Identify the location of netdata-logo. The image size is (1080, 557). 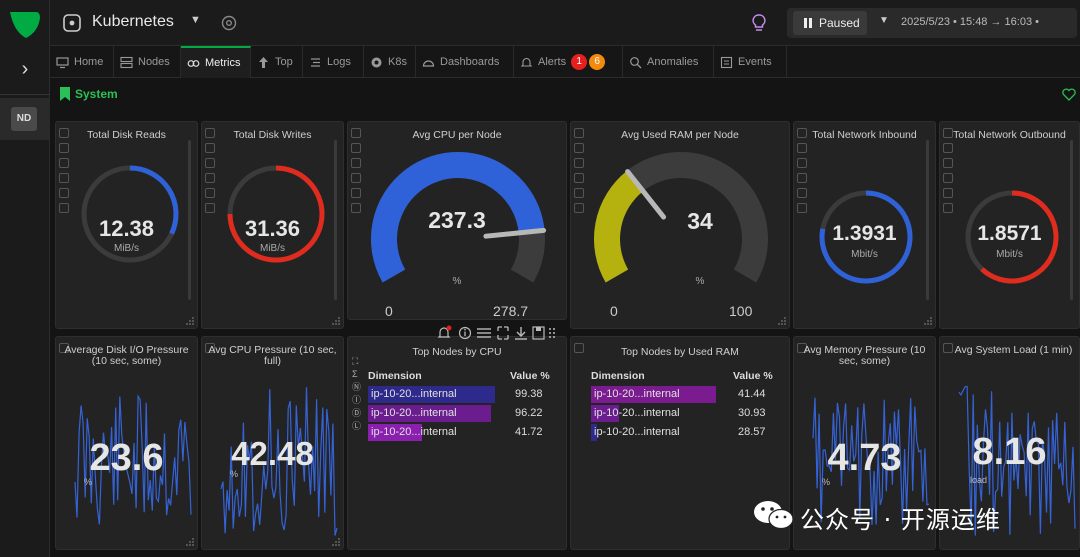
(25, 25).